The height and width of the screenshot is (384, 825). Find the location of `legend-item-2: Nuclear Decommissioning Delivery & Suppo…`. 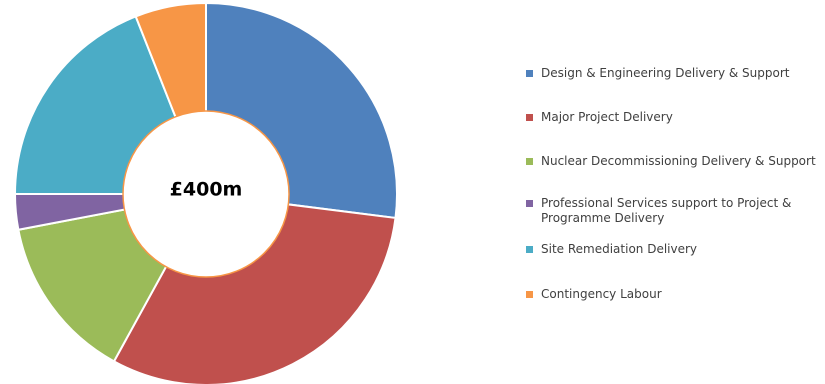

legend-item-2: Nuclear Decommissioning Delivery & Suppo… is located at coordinates (671, 161).